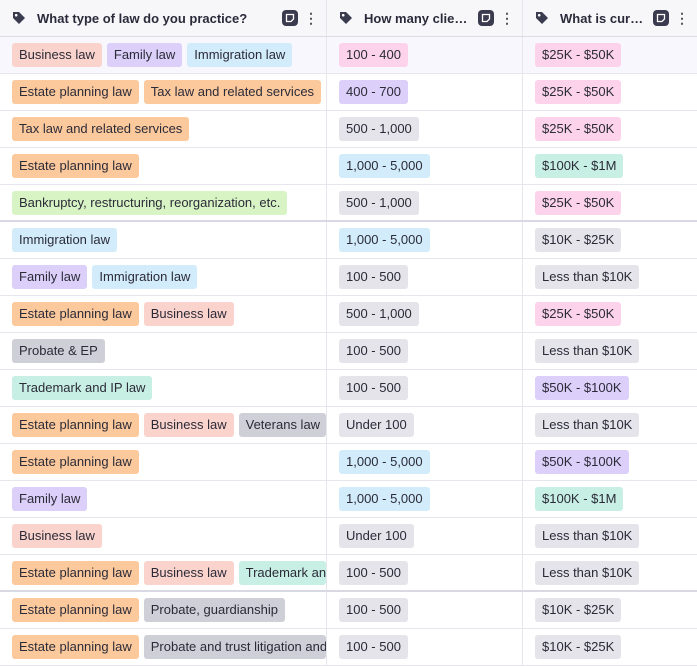 This screenshot has height=666, width=697. What do you see at coordinates (82, 388) in the screenshot?
I see `tag-chip: Trademark and IP law` at bounding box center [82, 388].